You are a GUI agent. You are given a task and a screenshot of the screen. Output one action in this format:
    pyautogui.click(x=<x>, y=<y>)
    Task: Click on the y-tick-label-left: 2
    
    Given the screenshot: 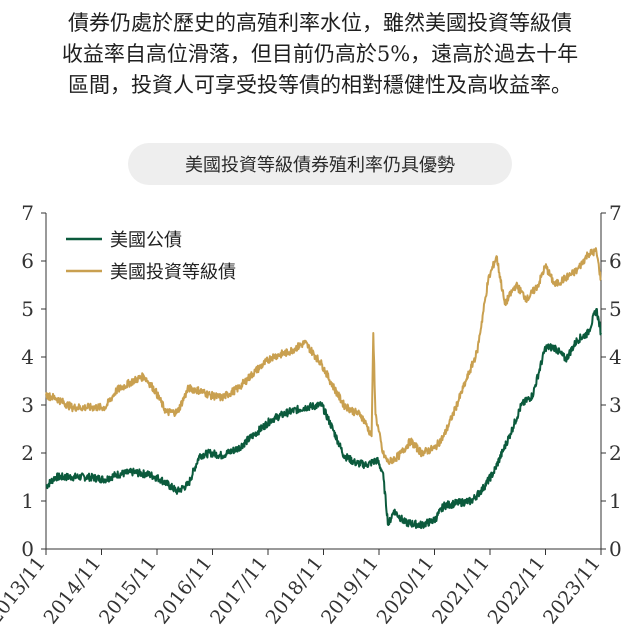 What is the action you would take?
    pyautogui.click(x=27, y=453)
    